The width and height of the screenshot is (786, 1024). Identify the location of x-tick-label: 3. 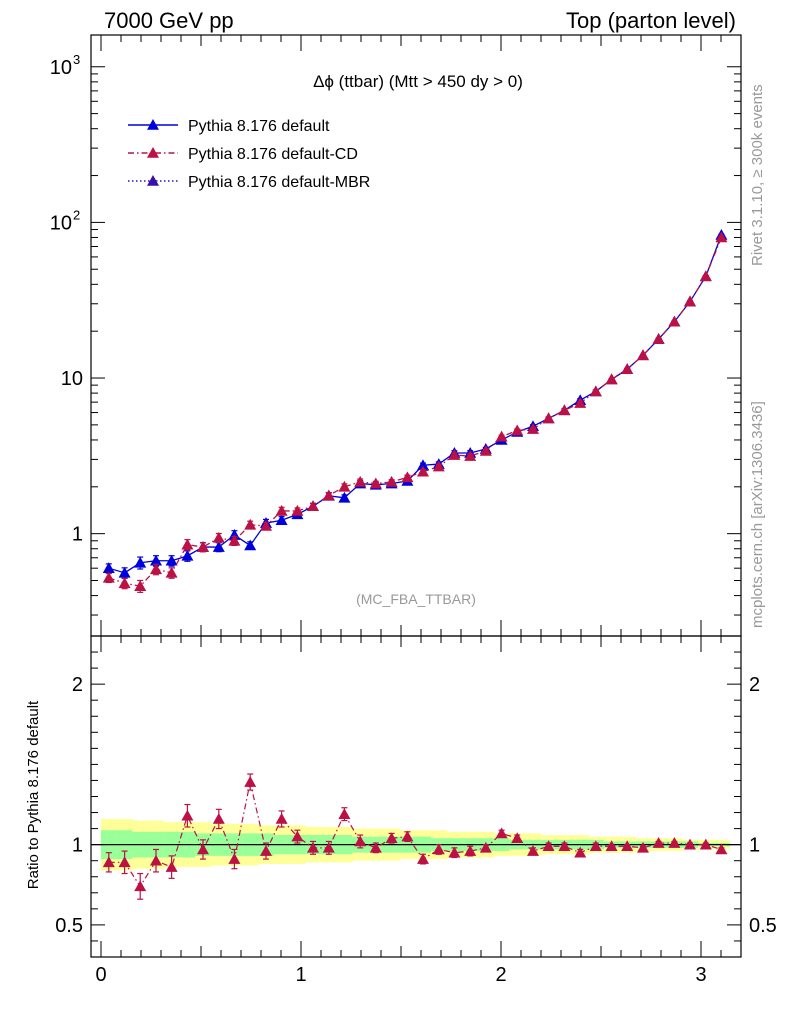
(700, 975).